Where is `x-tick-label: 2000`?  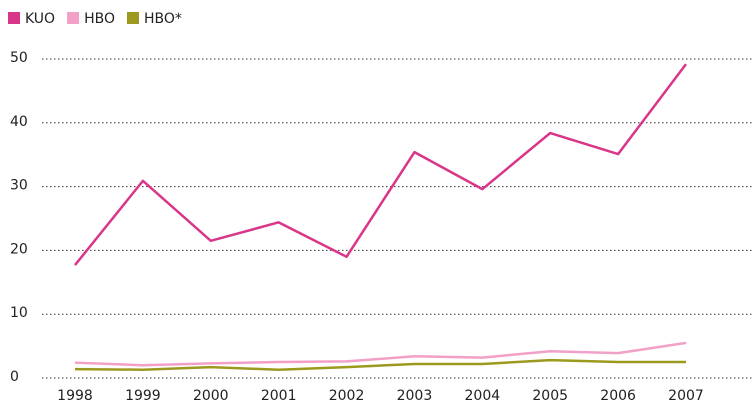
x-tick-label: 2000 is located at coordinates (211, 396).